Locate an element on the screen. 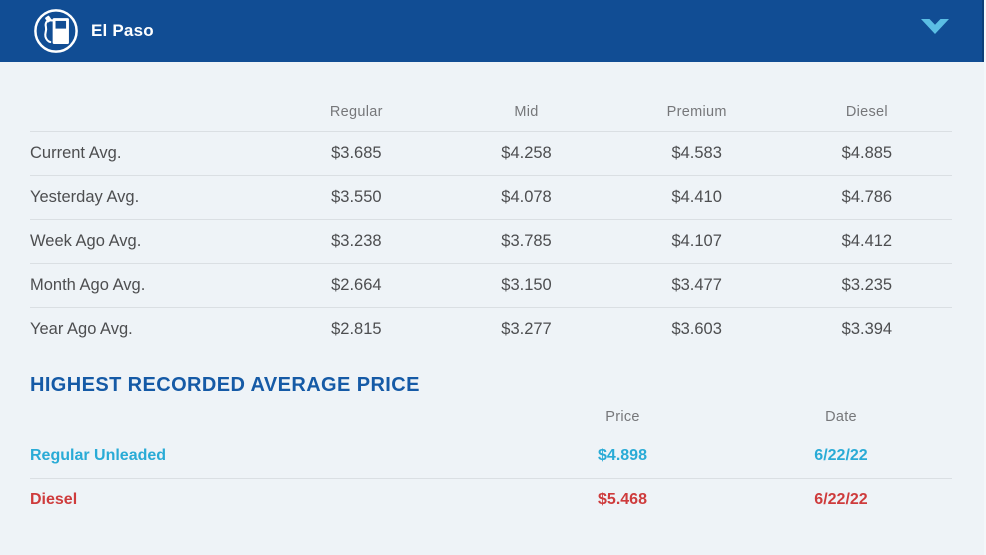 The height and width of the screenshot is (555, 986). avg-table-header-row: Regular Mid Premium Diesel is located at coordinates (491, 112).